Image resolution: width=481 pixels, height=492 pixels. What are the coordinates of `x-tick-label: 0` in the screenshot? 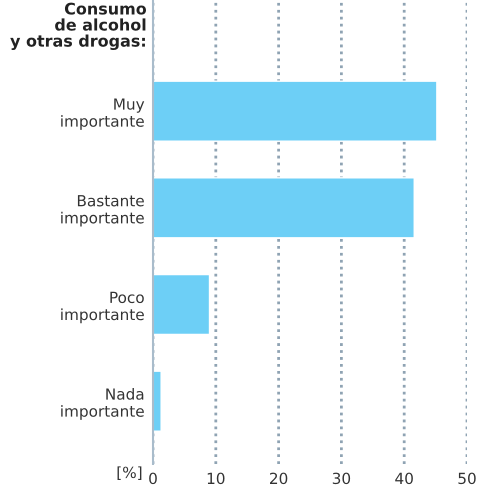 It's located at (153, 478).